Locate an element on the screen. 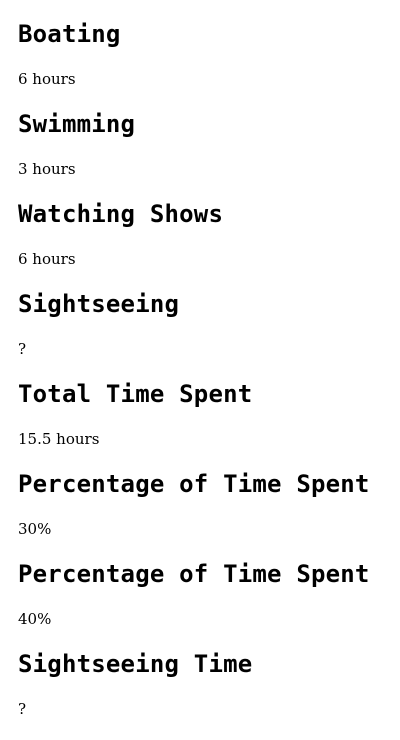  section-boating: Boating 6 hours is located at coordinates (200, 65).